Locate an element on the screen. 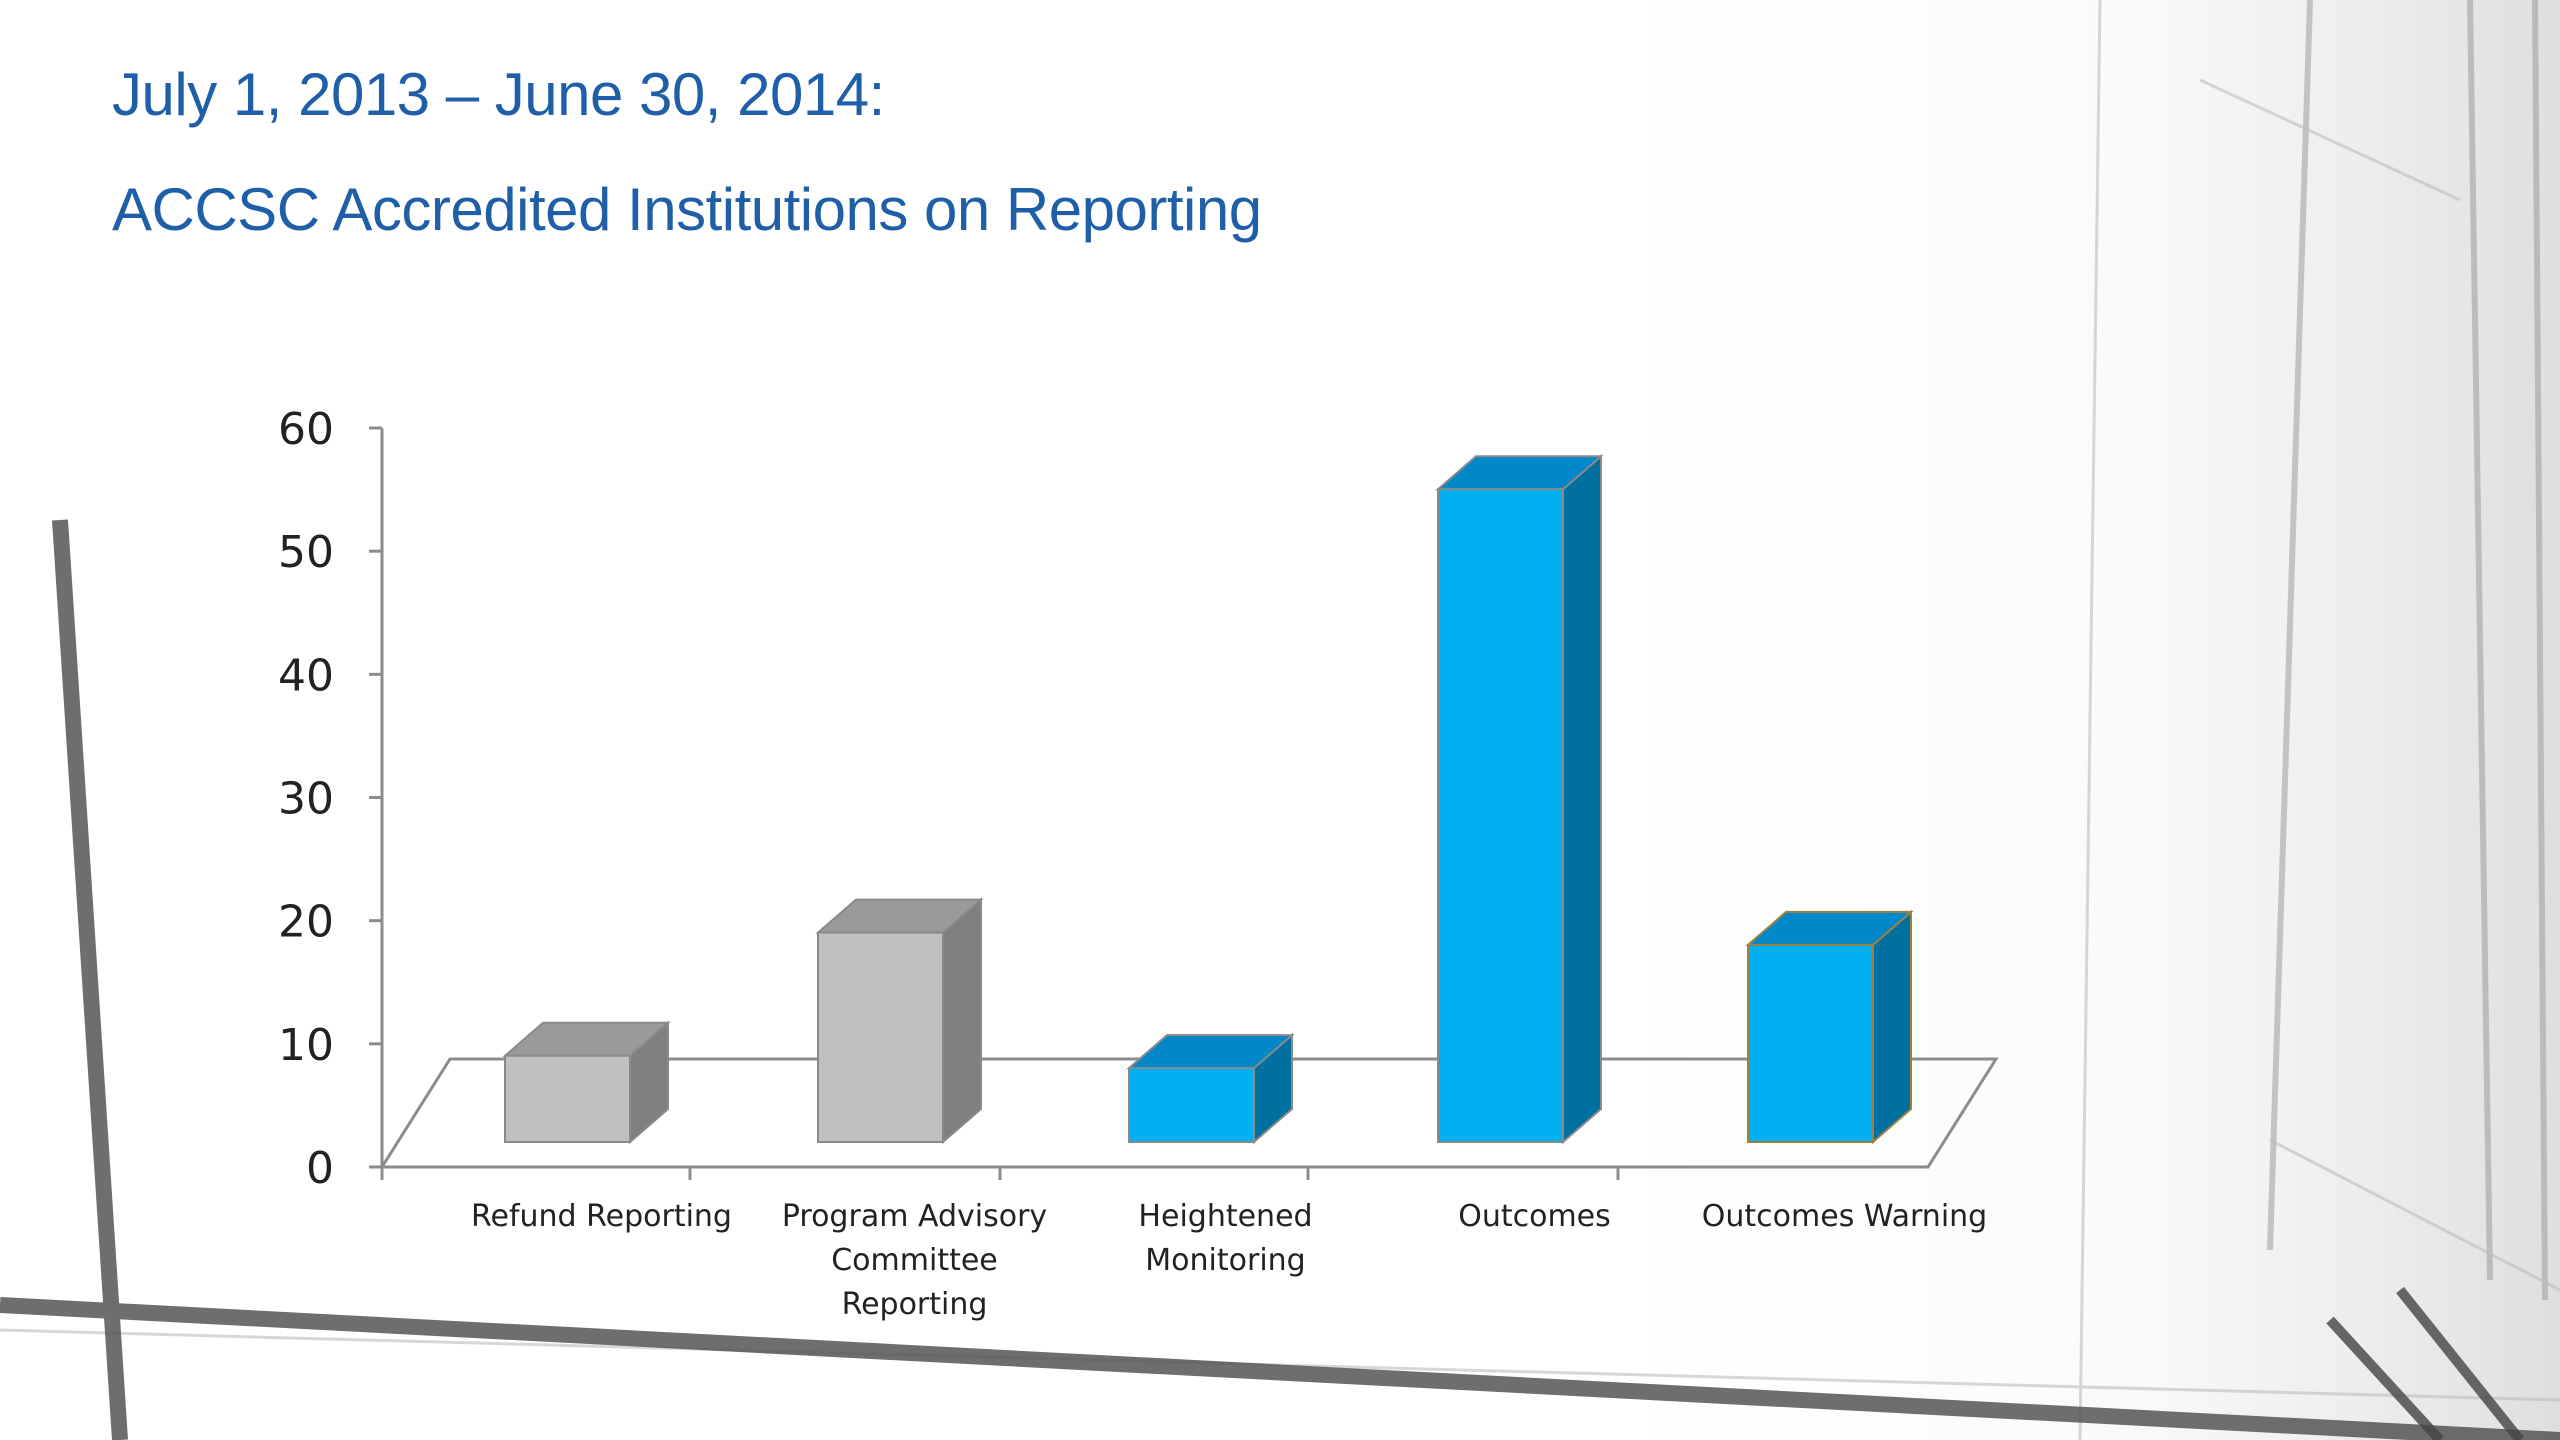 The image size is (2560, 1440). floor-plane is located at coordinates (1189, 1113).